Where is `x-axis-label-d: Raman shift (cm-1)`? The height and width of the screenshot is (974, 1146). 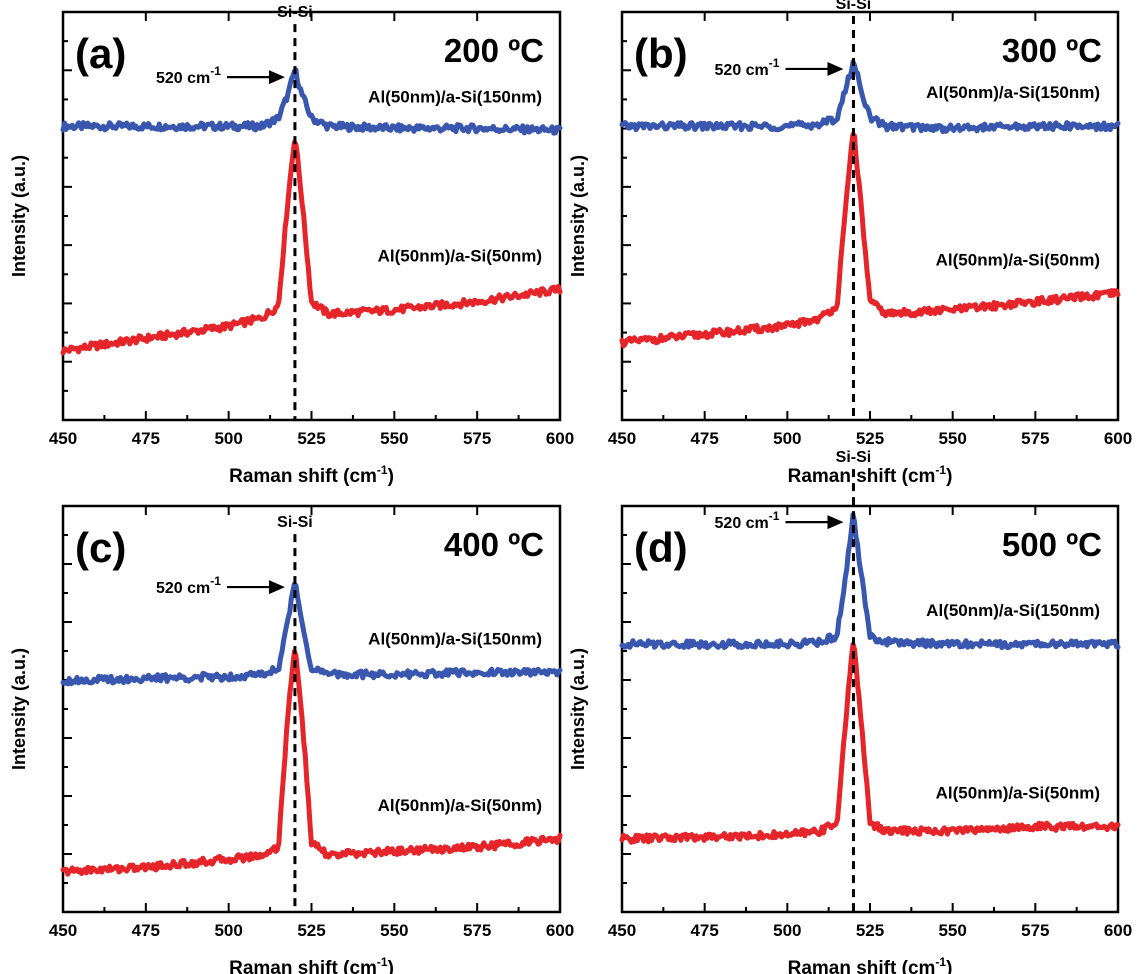
x-axis-label-d: Raman shift (cm-1) is located at coordinates (870, 964).